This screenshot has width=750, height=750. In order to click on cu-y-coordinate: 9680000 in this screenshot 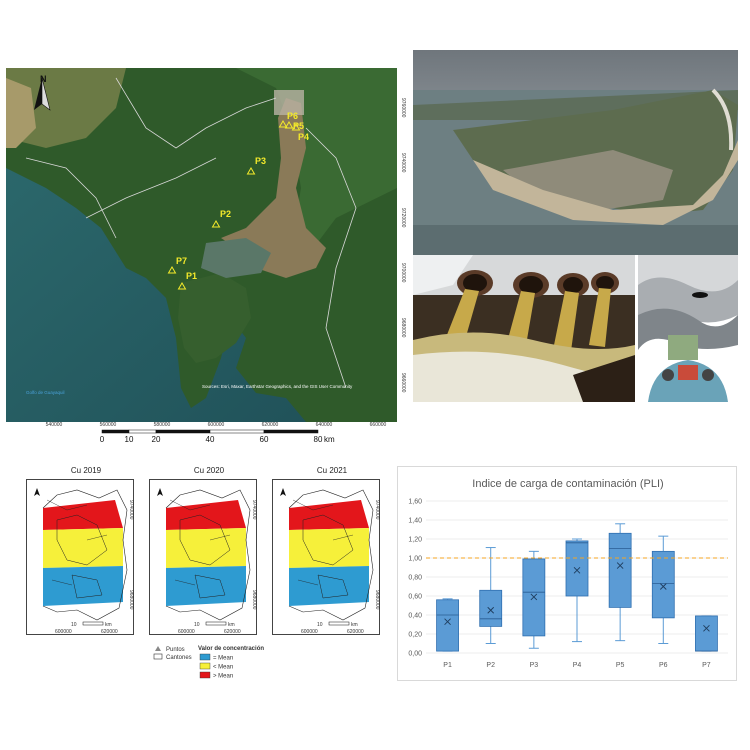, I will do `click(377, 600)`.